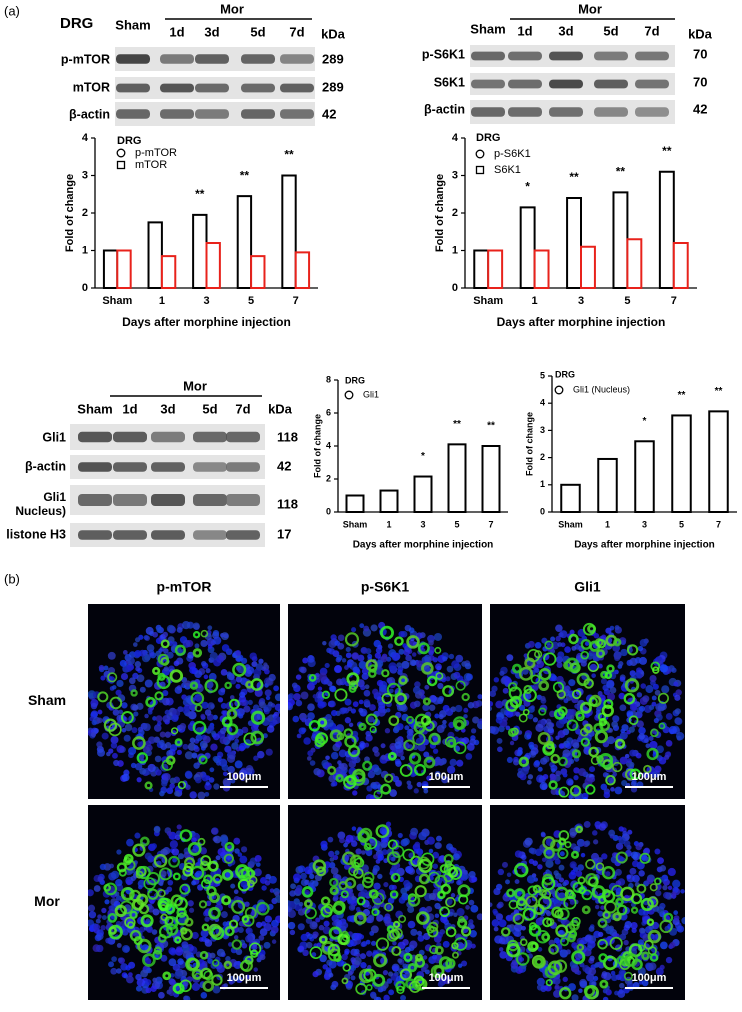 This screenshot has width=742, height=1012. Describe the element at coordinates (527, 187) in the screenshot. I see `significance: *` at that location.